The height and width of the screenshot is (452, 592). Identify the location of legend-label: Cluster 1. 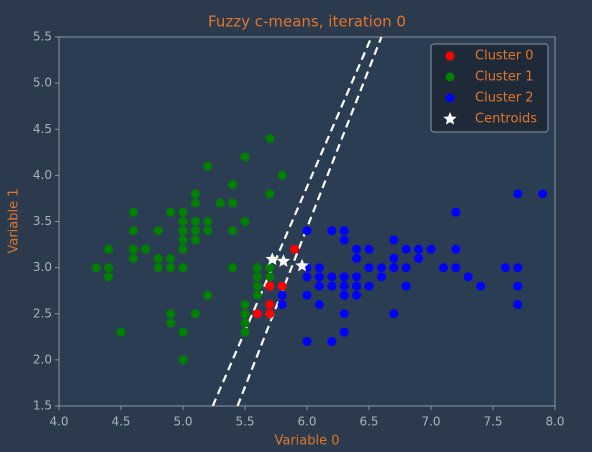
(504, 77).